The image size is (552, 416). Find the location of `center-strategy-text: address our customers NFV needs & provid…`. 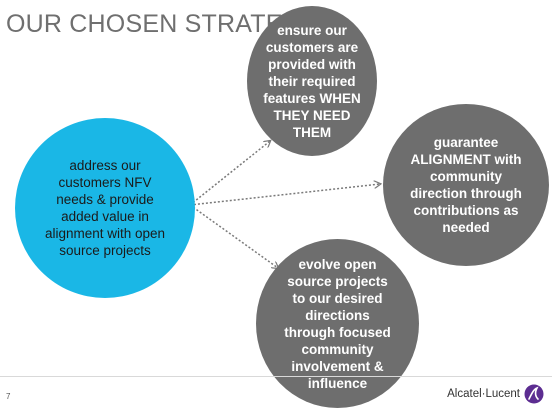

center-strategy-text: address our customers NFV needs & provid… is located at coordinates (105, 208).